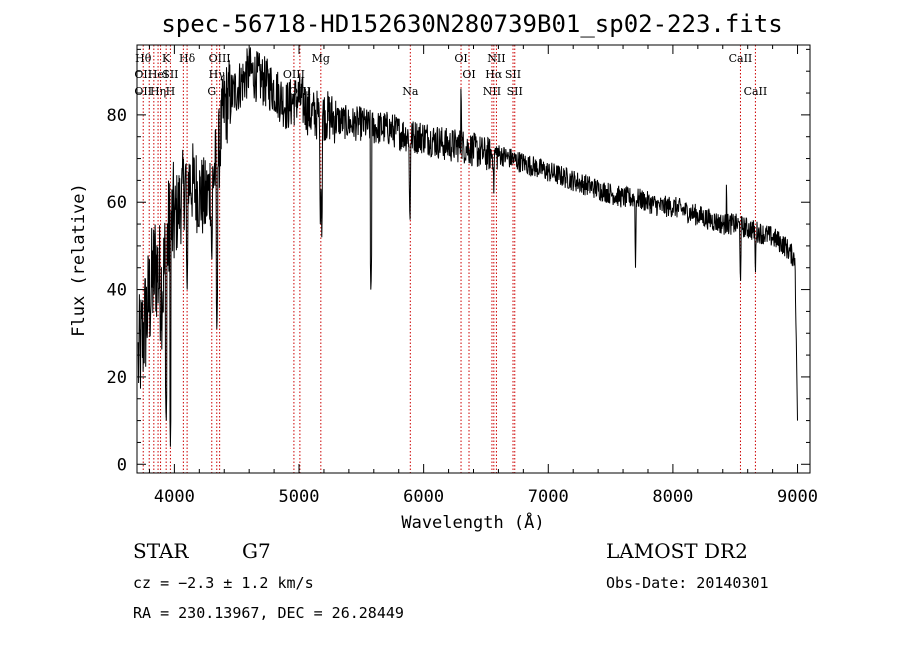 This screenshot has width=900, height=649. What do you see at coordinates (548, 497) in the screenshot?
I see `x-tick-label: 7000` at bounding box center [548, 497].